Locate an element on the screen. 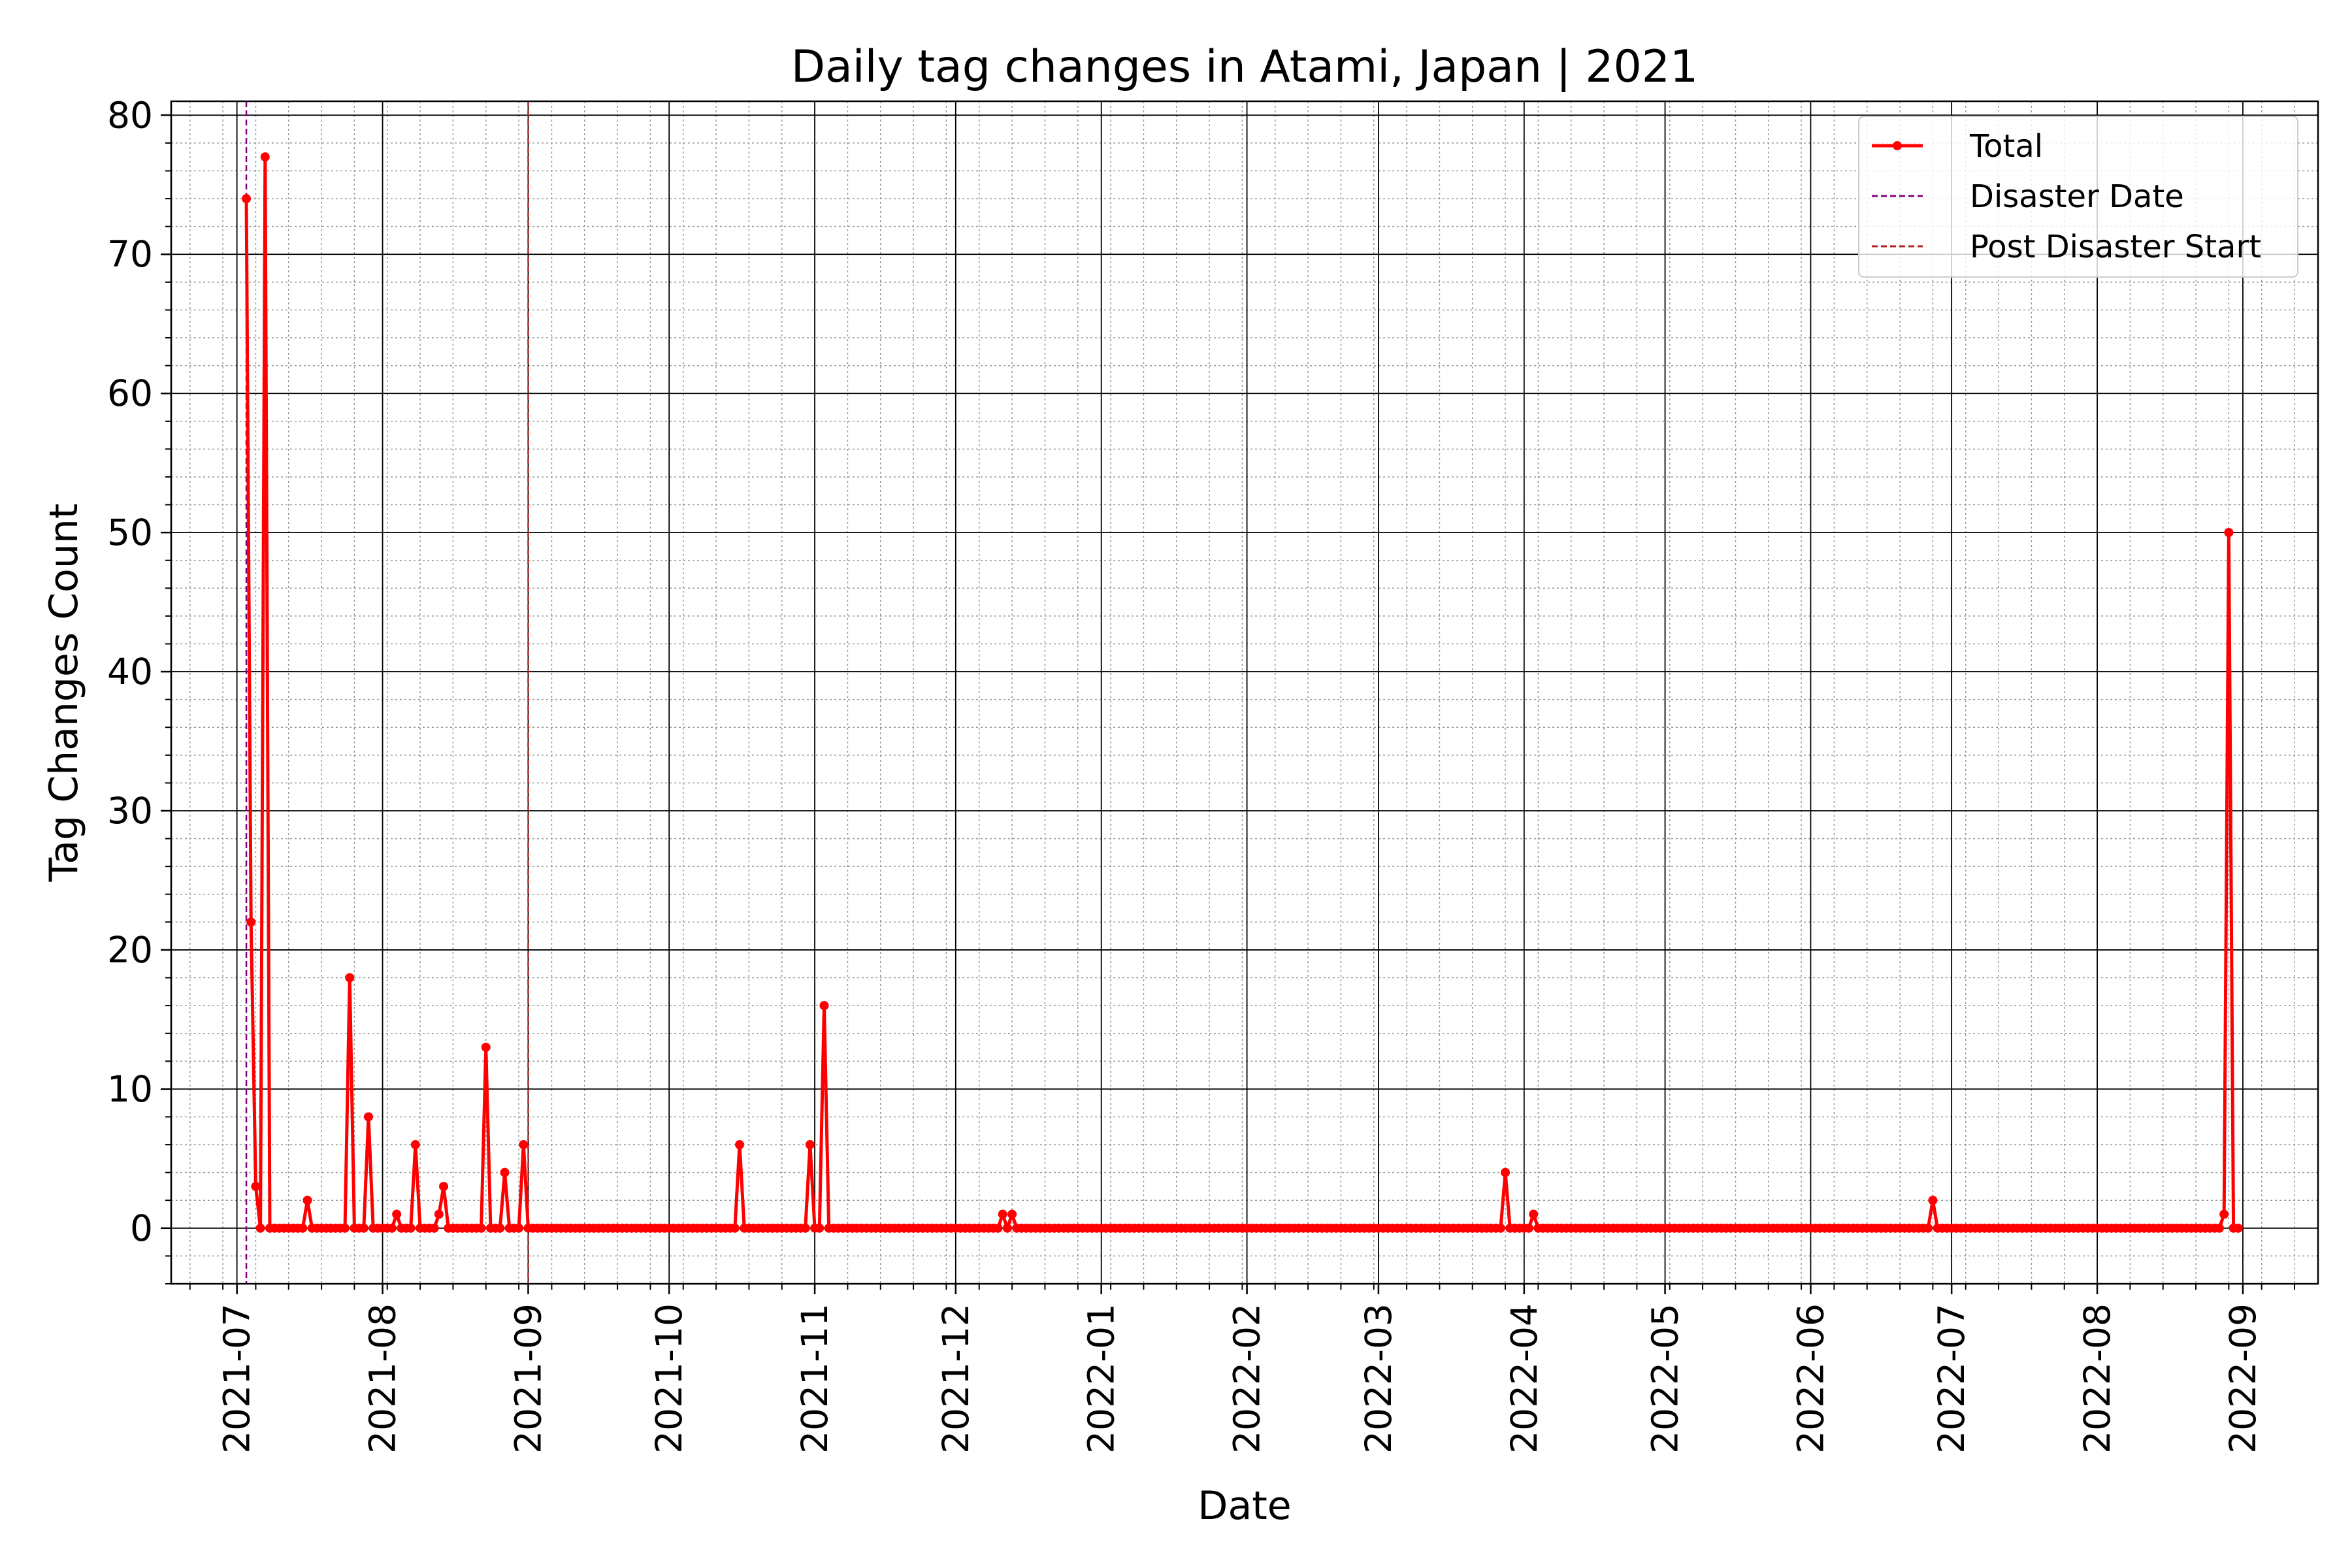  x-tick-label: 2021-08 is located at coordinates (383, 1378).